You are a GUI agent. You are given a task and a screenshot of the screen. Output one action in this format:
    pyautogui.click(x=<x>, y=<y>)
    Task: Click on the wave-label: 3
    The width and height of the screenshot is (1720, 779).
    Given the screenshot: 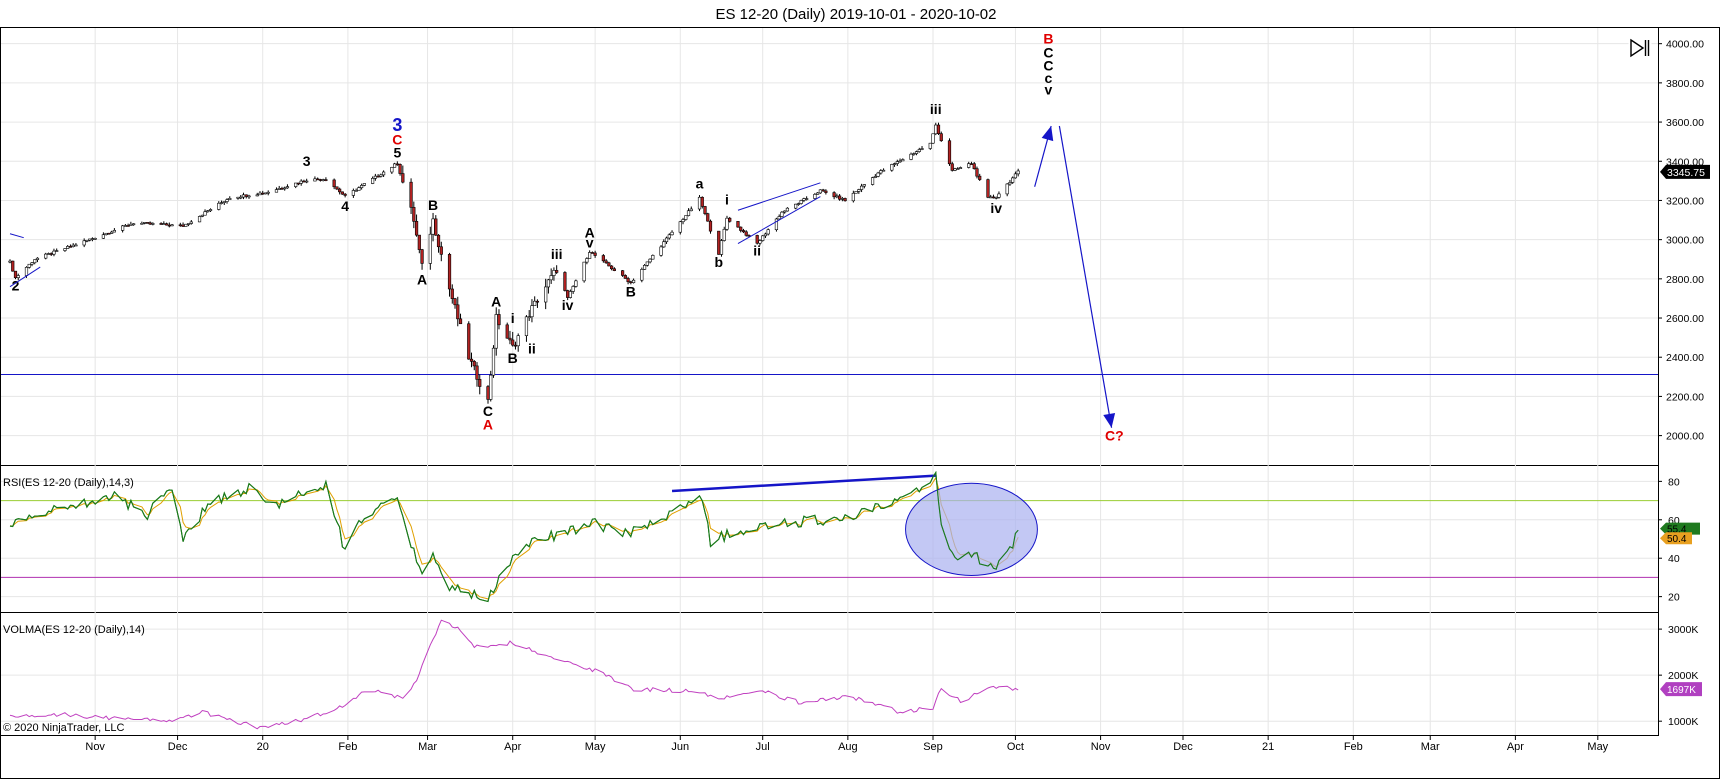 What is the action you would take?
    pyautogui.click(x=397, y=125)
    